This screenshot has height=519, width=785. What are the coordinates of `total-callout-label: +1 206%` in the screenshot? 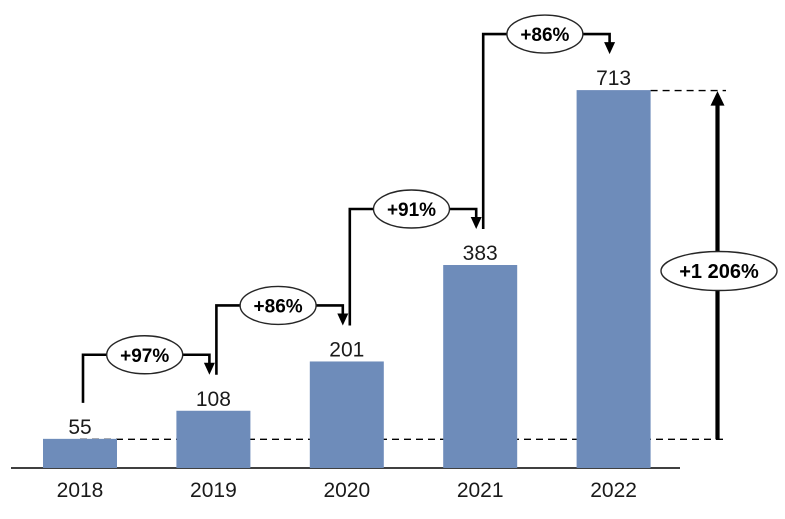 It's located at (719, 272).